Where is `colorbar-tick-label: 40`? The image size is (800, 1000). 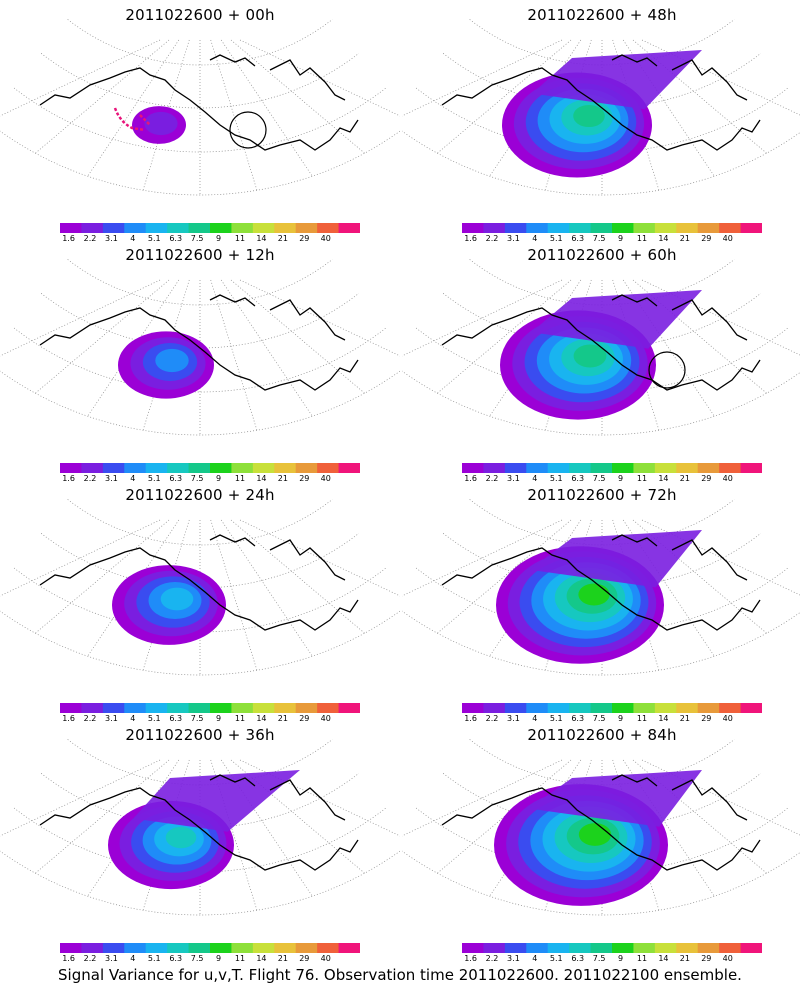 colorbar-tick-label: 40 is located at coordinates (325, 958).